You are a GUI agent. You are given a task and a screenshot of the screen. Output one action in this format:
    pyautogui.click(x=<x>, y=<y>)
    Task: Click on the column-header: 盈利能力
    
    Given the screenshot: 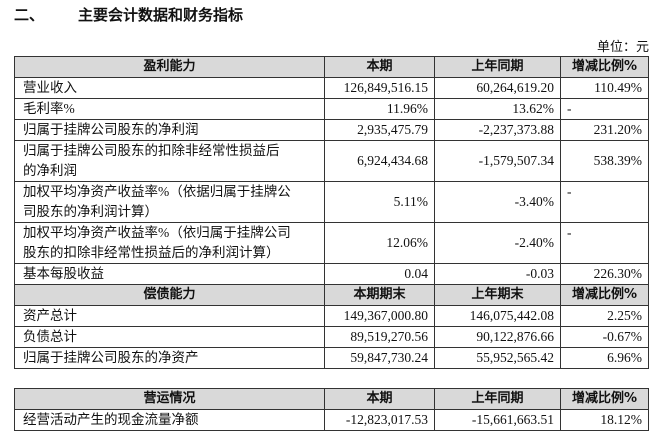 What is the action you would take?
    pyautogui.click(x=169, y=67)
    